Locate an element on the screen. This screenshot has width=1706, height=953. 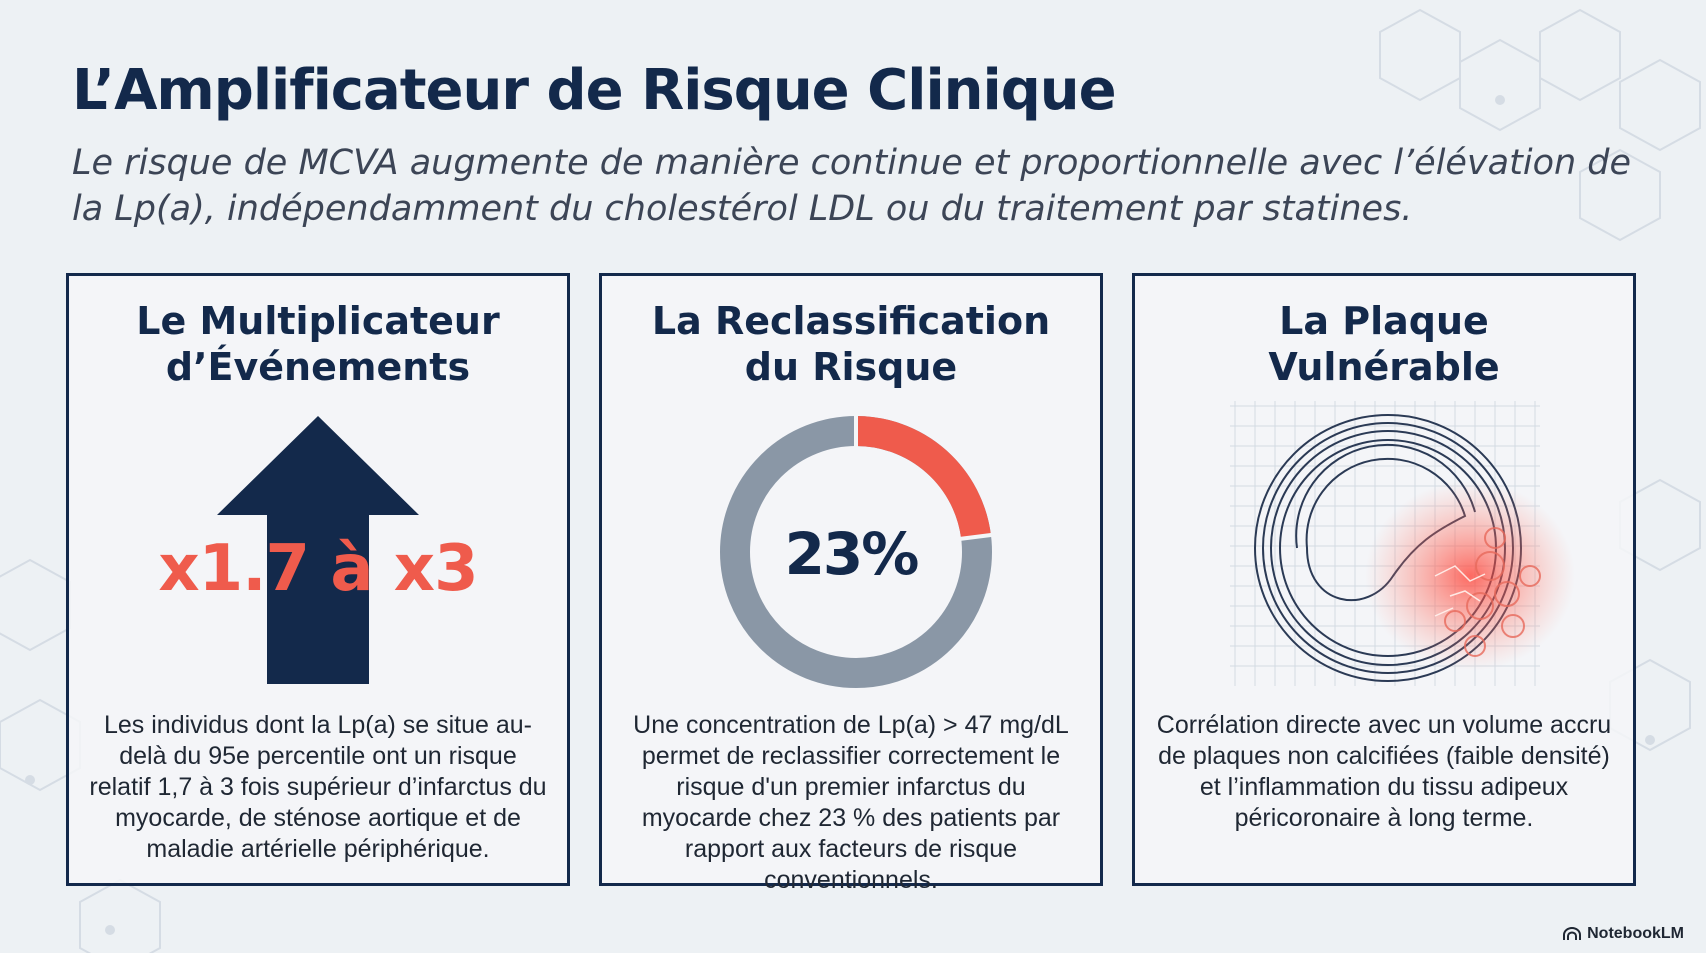
donut-separator is located at coordinates (976, 536).